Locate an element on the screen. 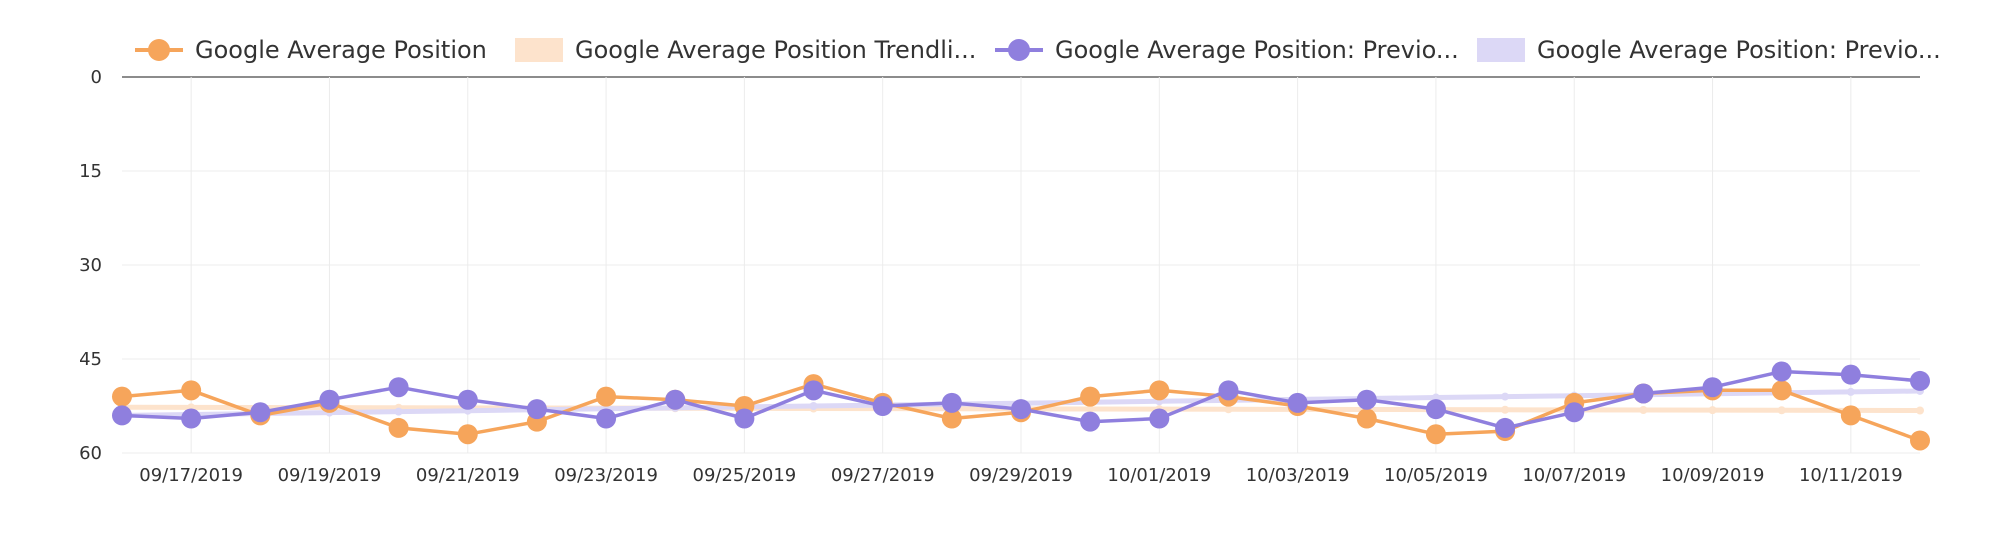 Image resolution: width=2012 pixels, height=536 pixels. y-axis: 0 15 30 45 60 is located at coordinates (90, 265).